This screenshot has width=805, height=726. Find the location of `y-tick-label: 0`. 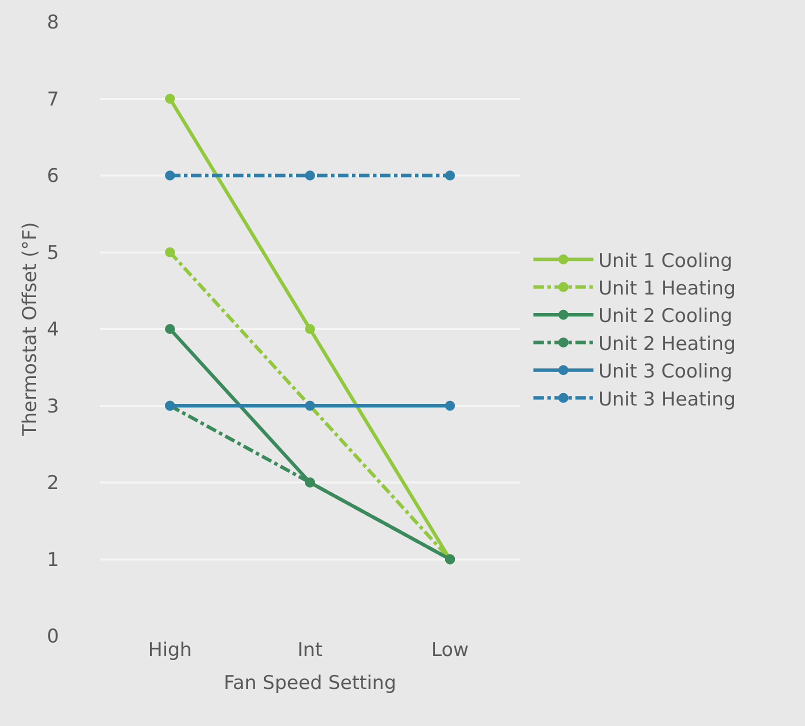

y-tick-label: 0 is located at coordinates (52, 637).